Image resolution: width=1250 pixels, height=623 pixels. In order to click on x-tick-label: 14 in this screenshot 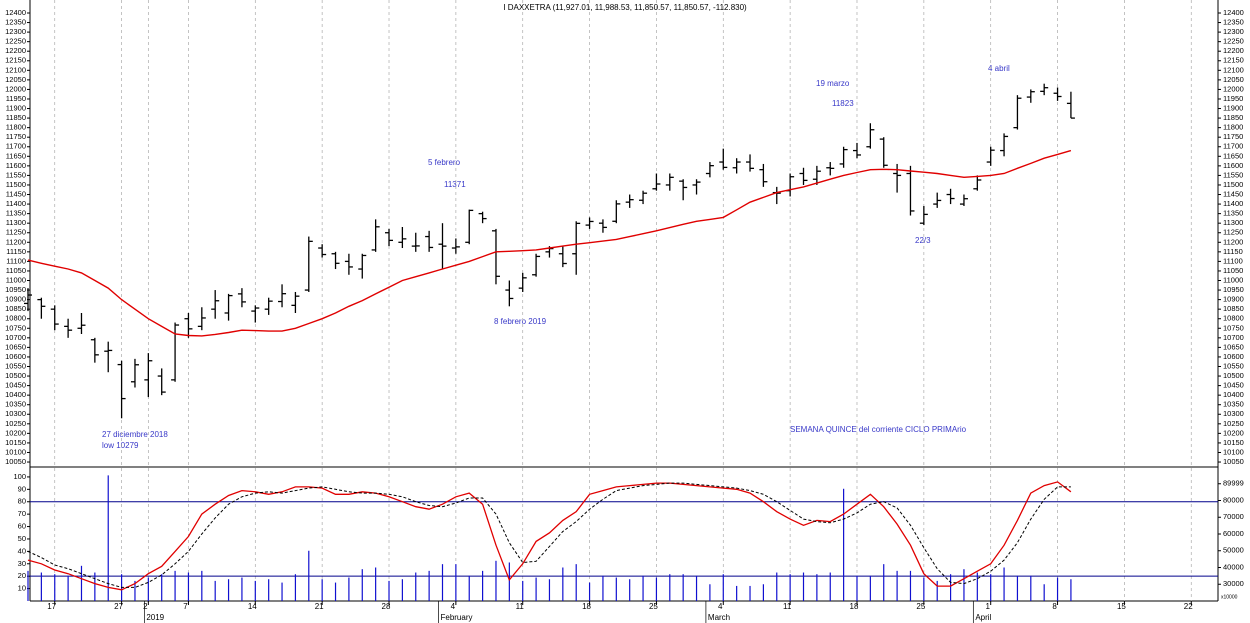, I will do `click(252, 606)`.